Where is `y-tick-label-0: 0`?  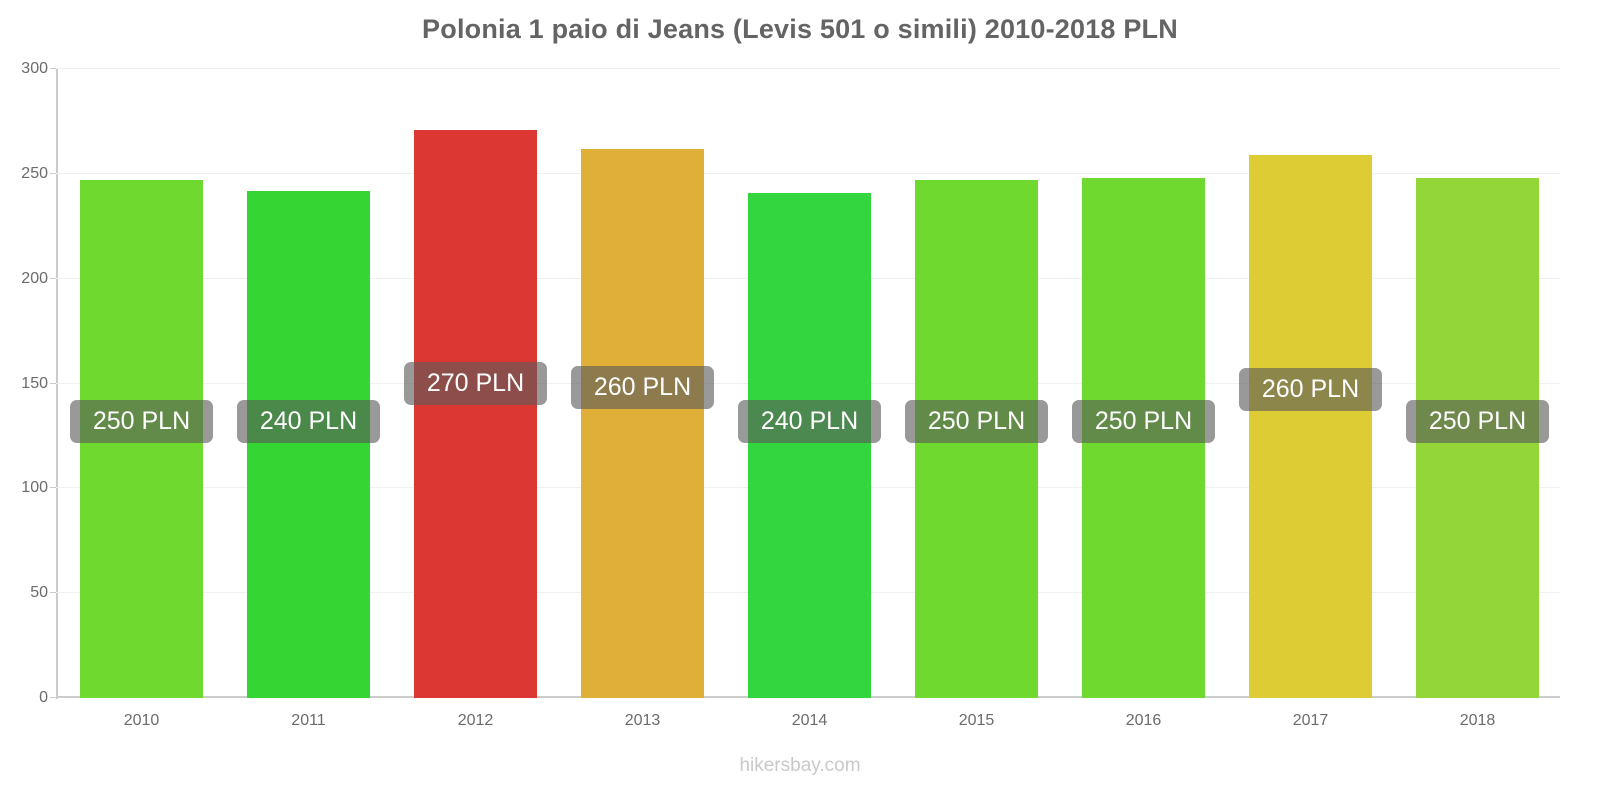 y-tick-label-0: 0 is located at coordinates (43, 697).